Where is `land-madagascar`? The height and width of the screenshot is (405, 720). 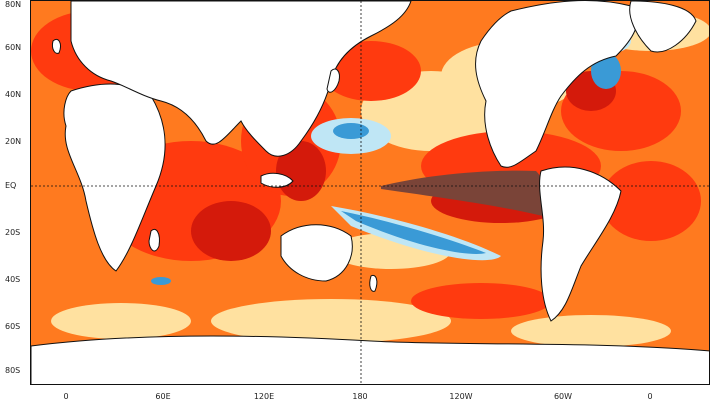 land-madagascar is located at coordinates (154, 240).